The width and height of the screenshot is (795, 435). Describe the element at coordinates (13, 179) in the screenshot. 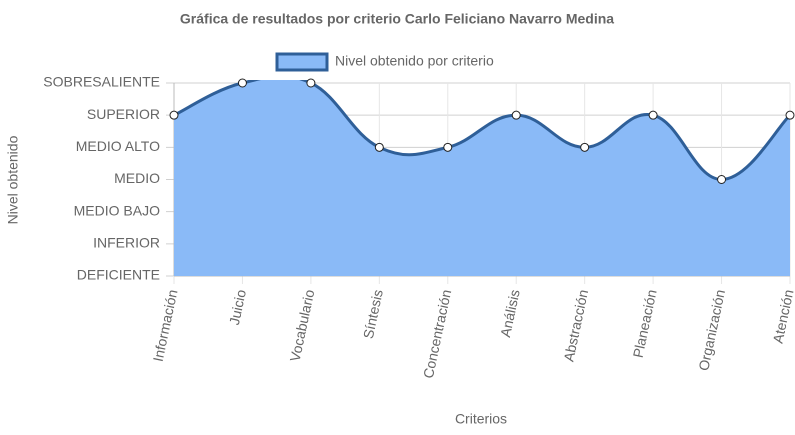

I see `y-axis-label: Nivel obtenido` at that location.